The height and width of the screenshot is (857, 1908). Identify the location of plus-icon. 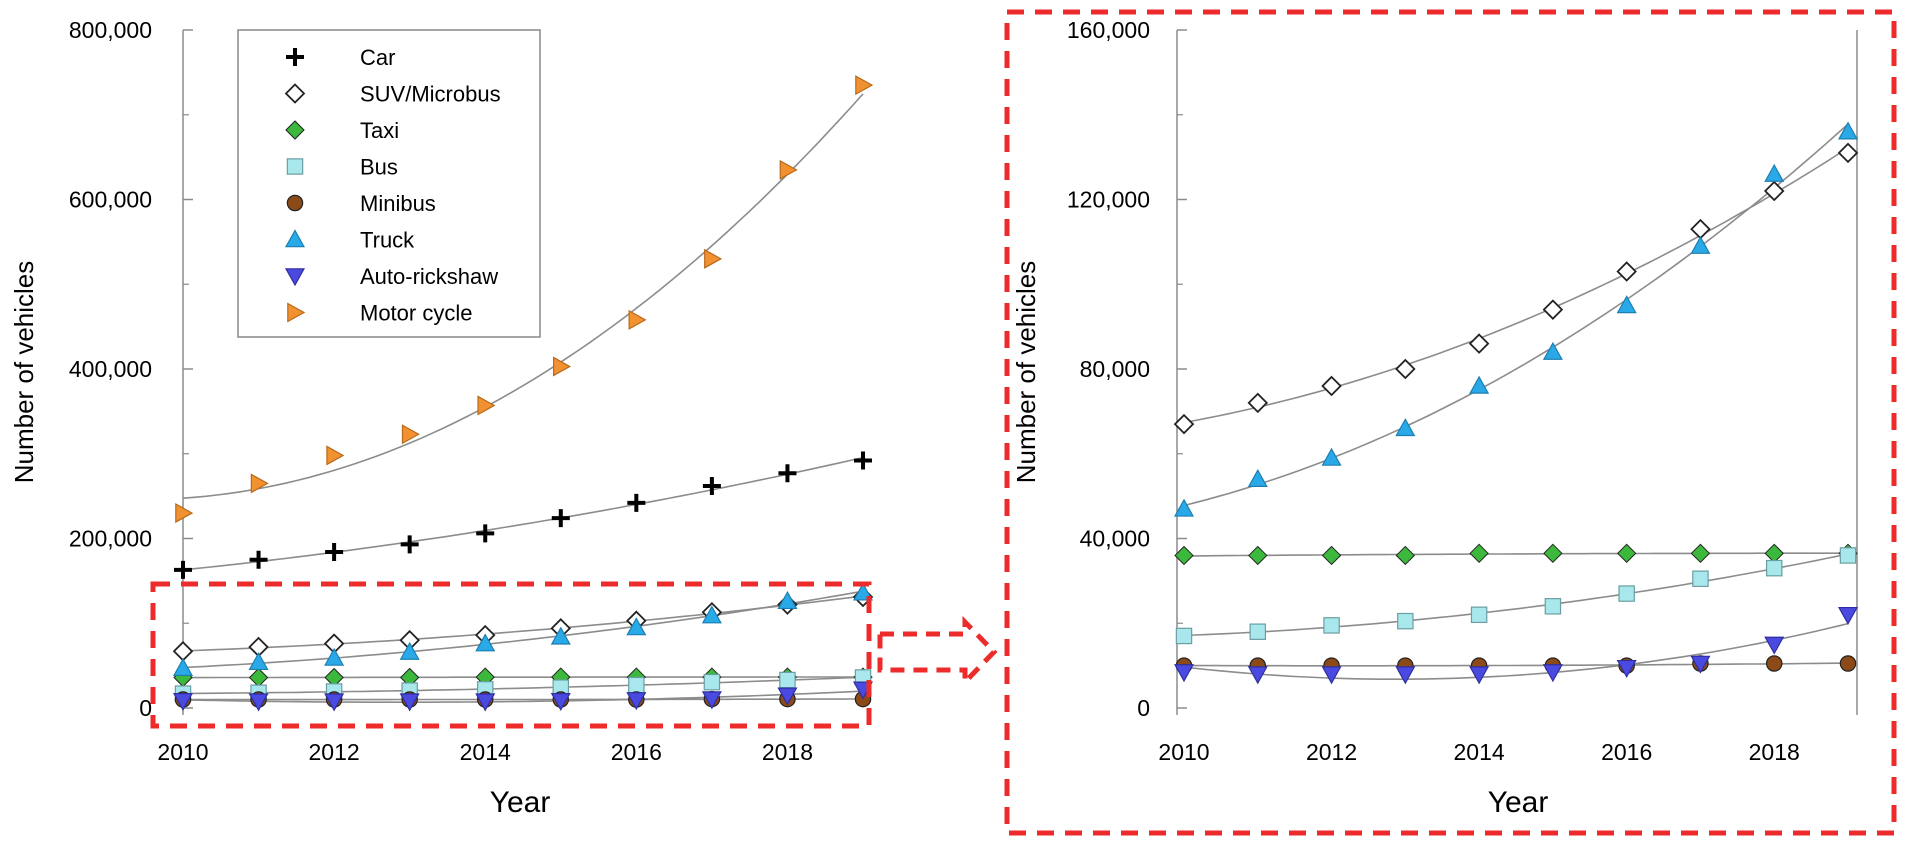
(295, 57).